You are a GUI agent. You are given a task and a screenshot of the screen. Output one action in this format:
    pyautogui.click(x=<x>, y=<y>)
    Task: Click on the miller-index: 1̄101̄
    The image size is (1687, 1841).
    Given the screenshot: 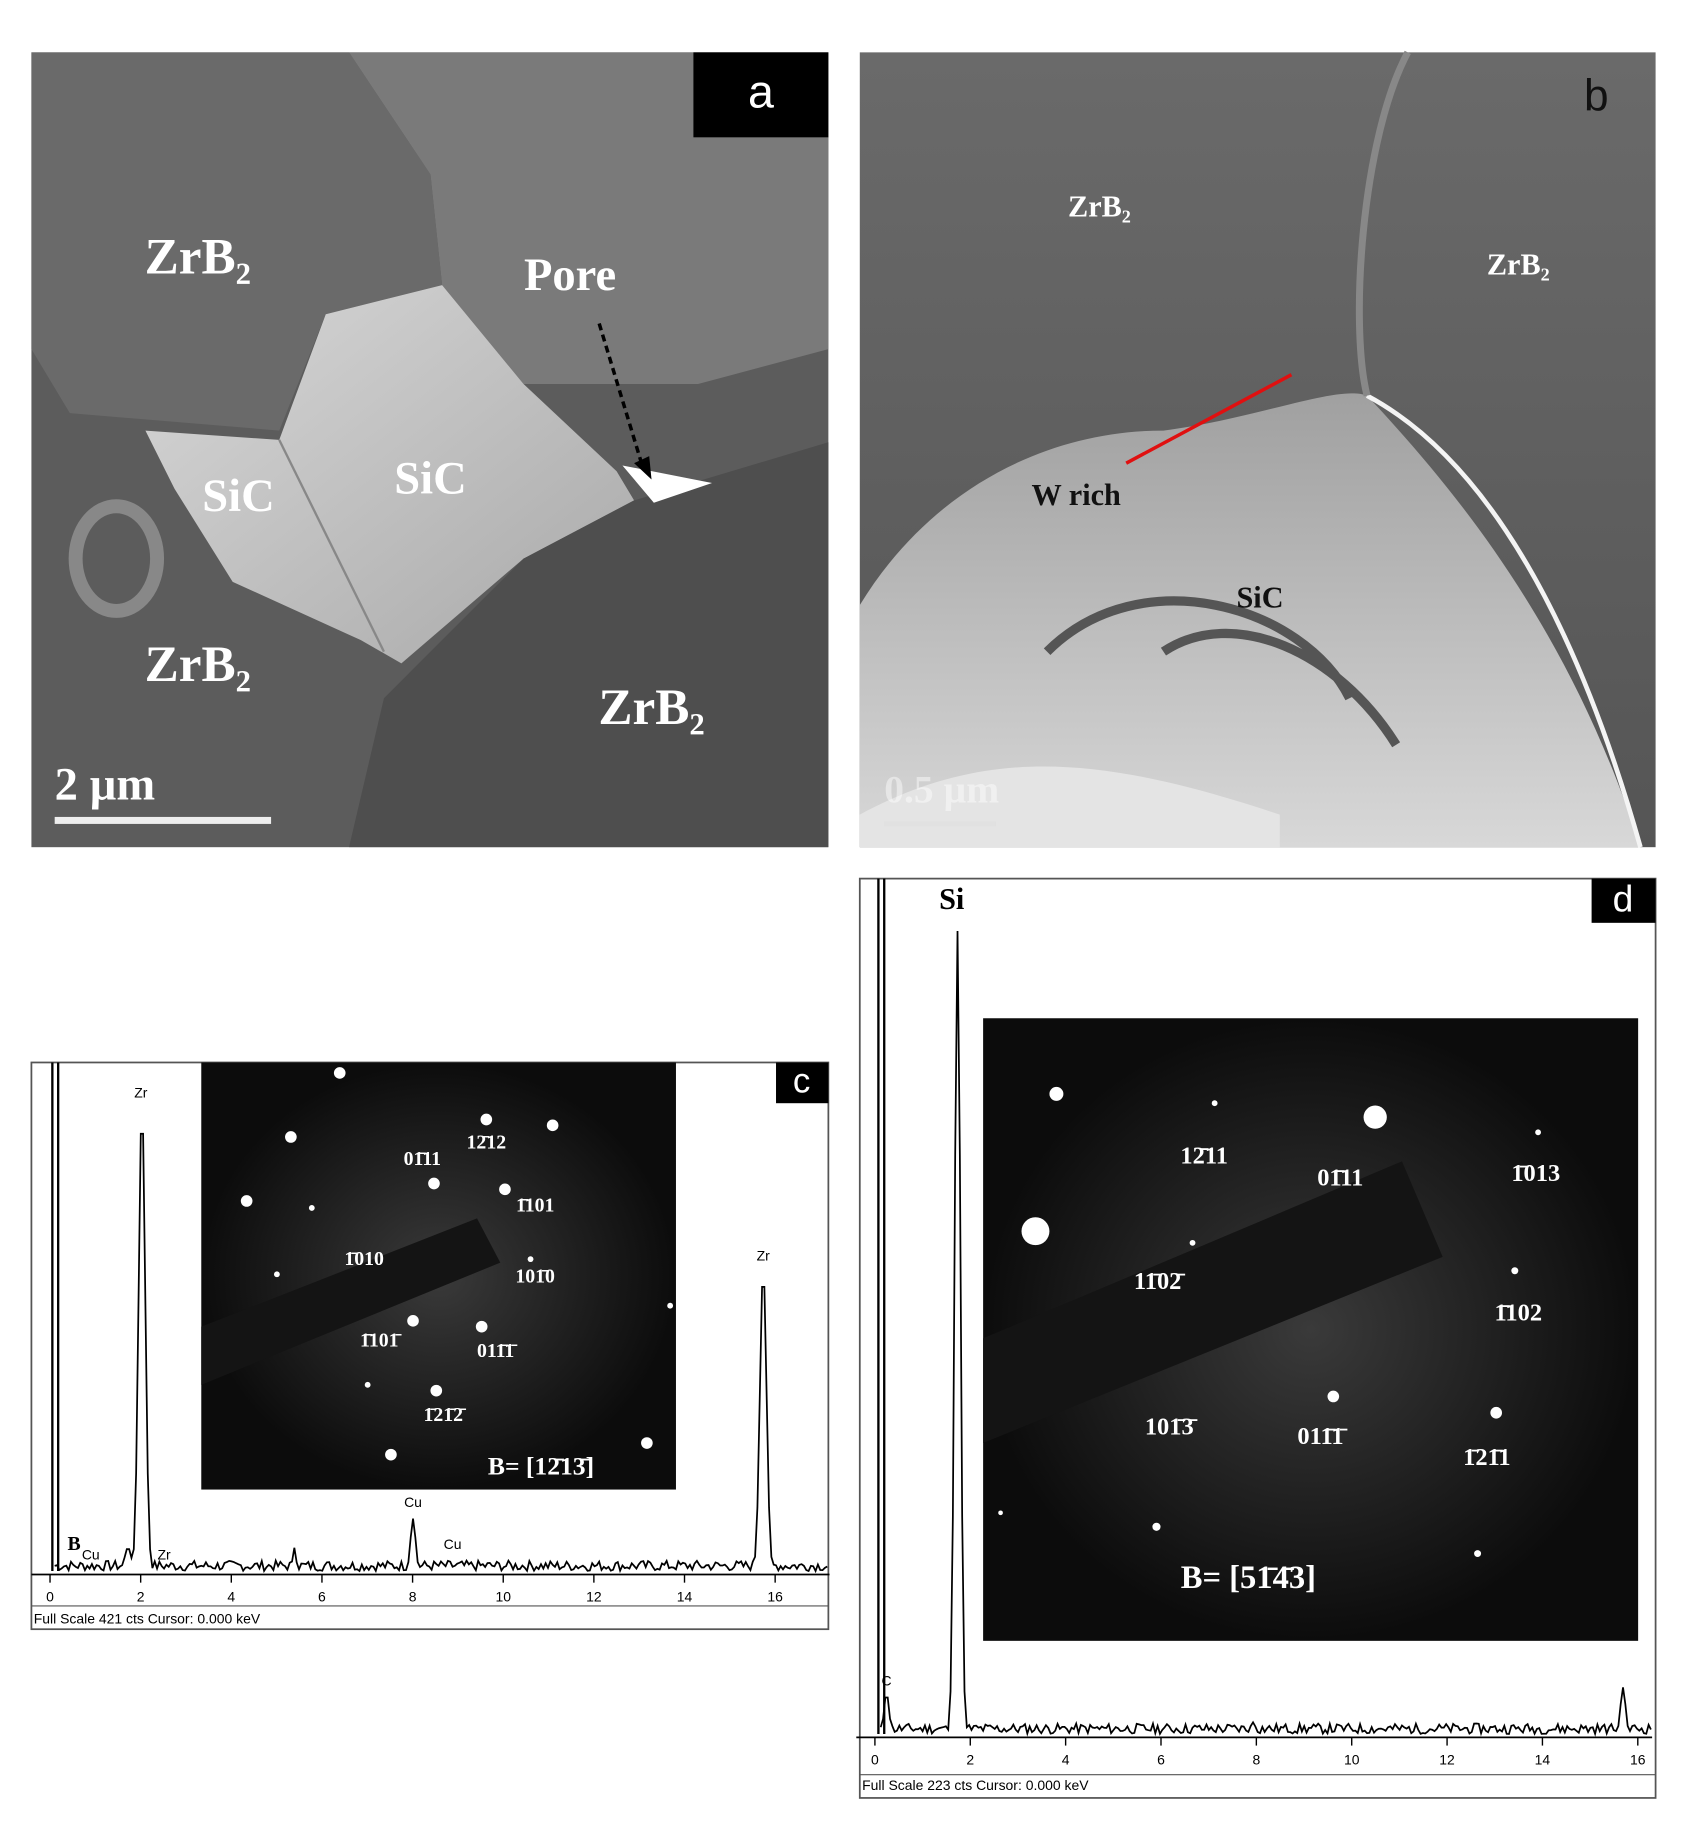 What is the action you would take?
    pyautogui.click(x=381, y=1340)
    